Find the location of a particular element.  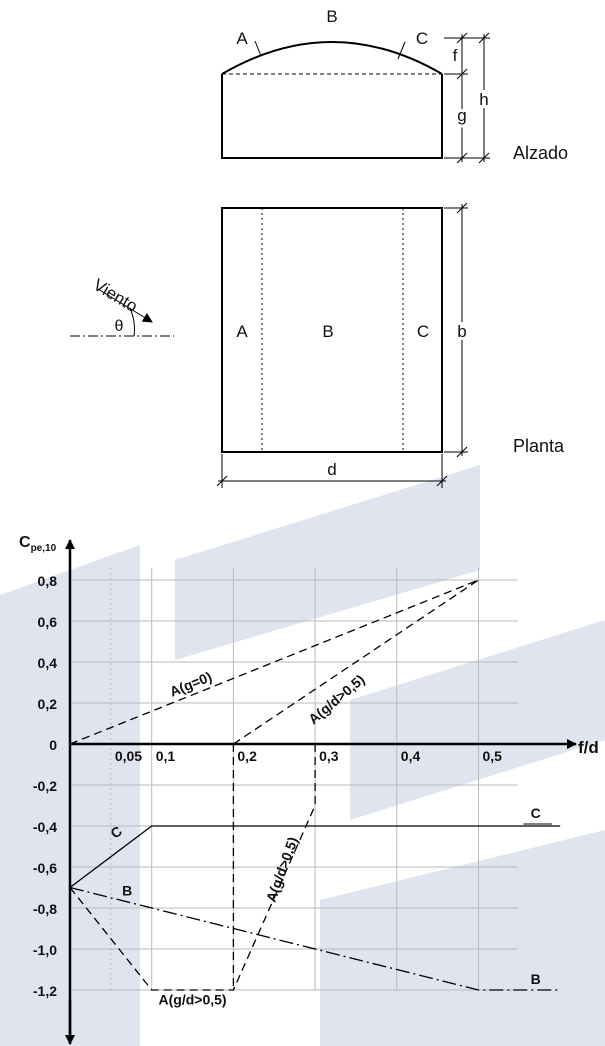

y-tick-label: 0,8 is located at coordinates (48, 581).